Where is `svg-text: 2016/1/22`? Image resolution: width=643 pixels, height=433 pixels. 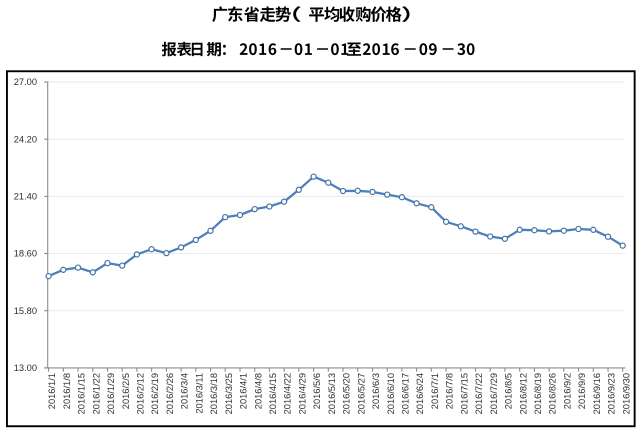
svg-text: 2016/1/22 is located at coordinates (96, 393).